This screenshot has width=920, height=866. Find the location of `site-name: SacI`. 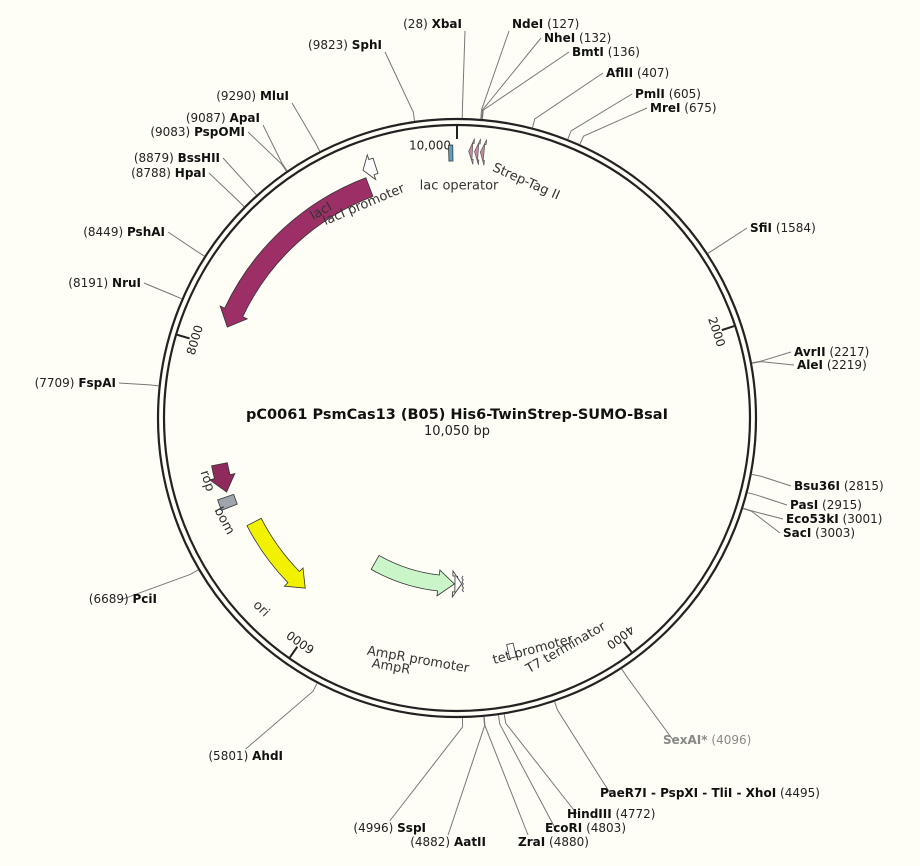

site-name: SacI is located at coordinates (797, 533).